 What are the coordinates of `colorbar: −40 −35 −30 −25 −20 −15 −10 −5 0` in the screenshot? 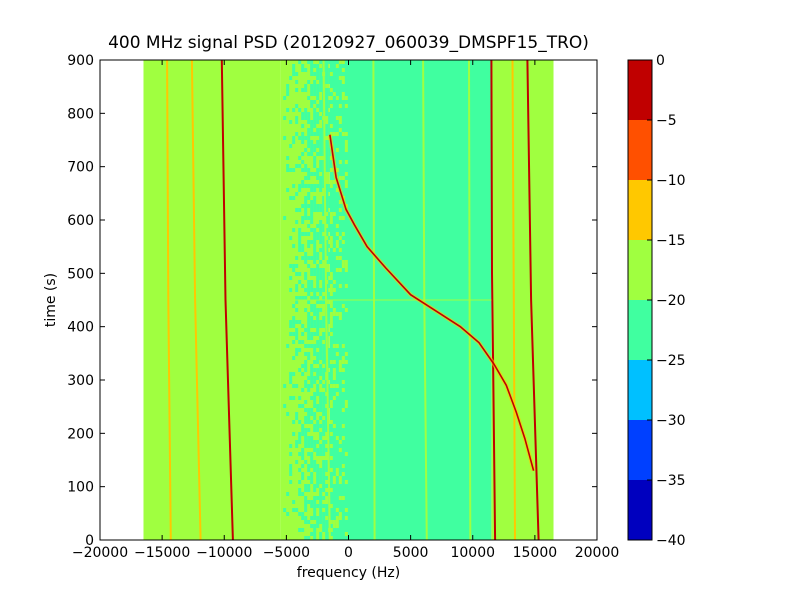 It's located at (656, 301).